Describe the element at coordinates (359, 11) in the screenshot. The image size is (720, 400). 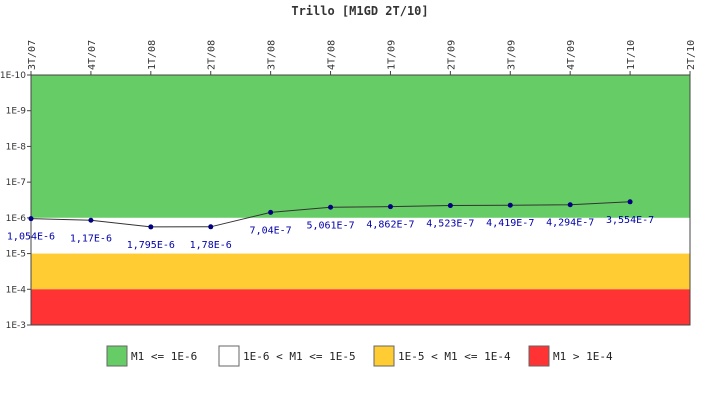
I see `chart-title: Trillo [M1GD 2T/10]` at that location.